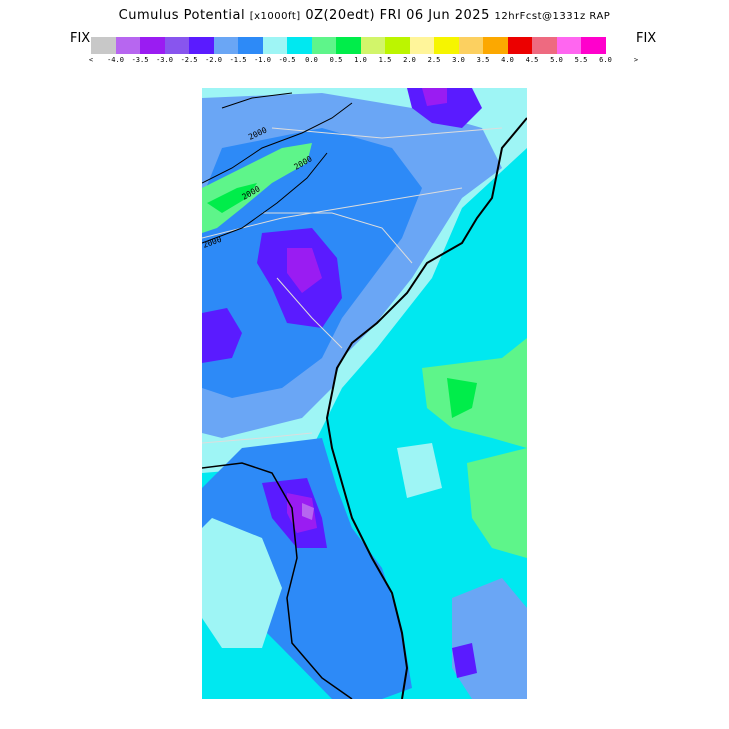 This screenshot has width=729, height=729. Describe the element at coordinates (507, 60) in the screenshot. I see `legend-tick-label: 4.0` at that location.